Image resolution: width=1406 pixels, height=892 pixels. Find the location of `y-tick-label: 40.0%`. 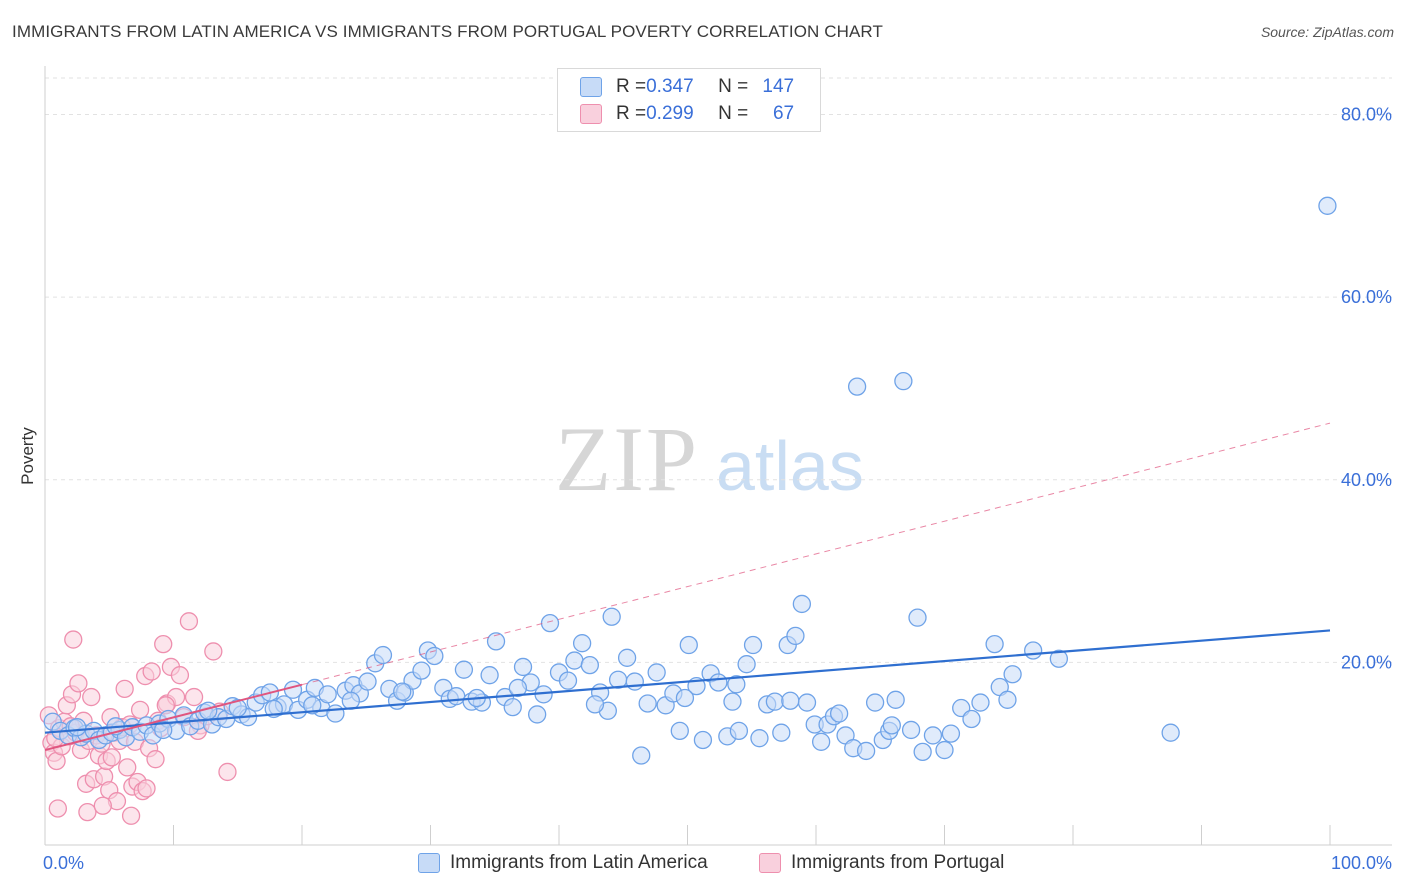

y-tick-label: 40.0% is located at coordinates (1366, 480).